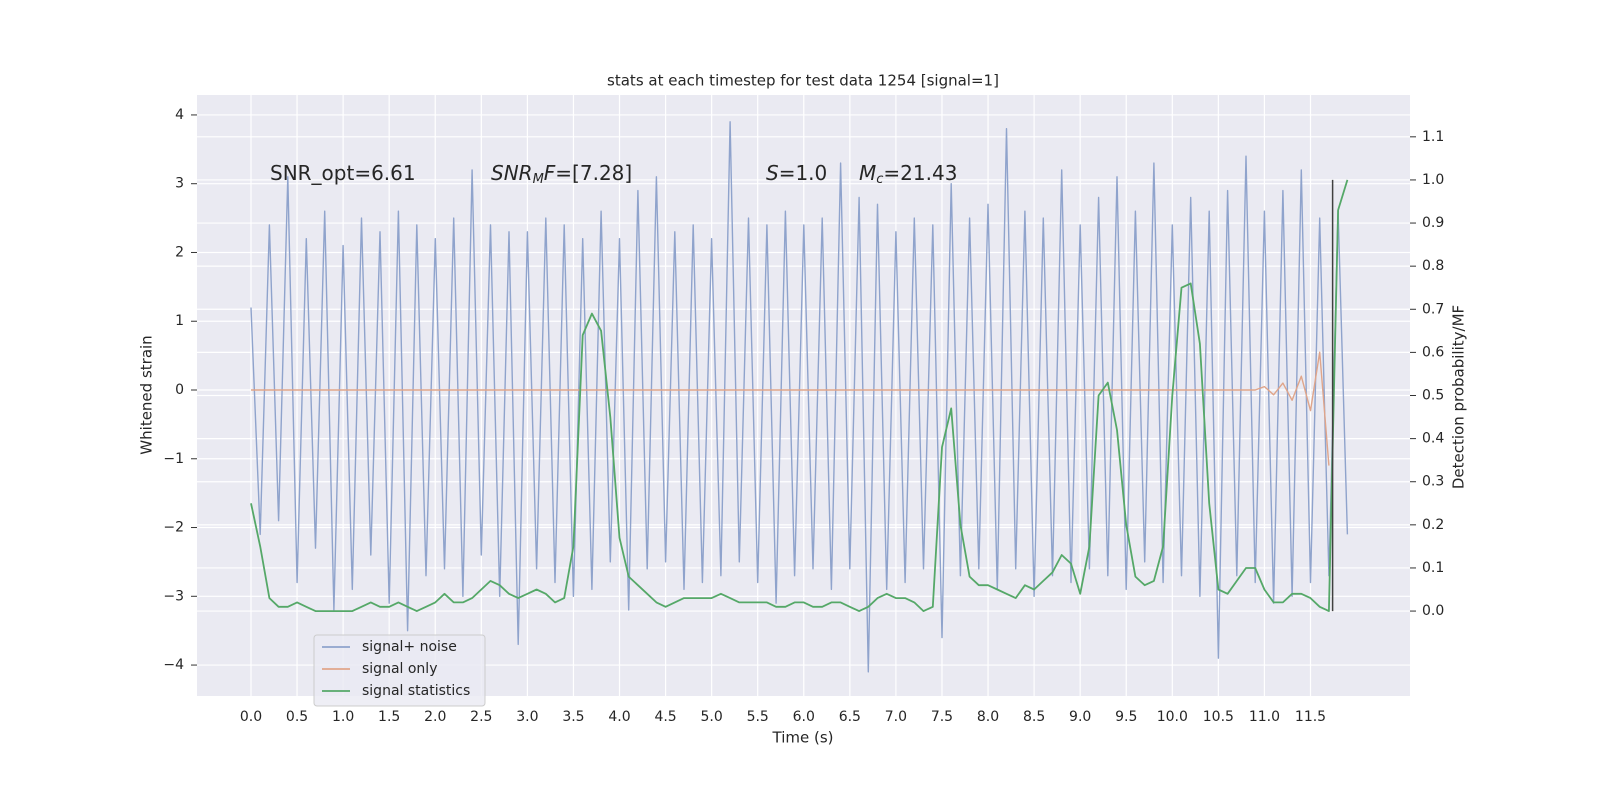 This screenshot has width=1600, height=804. Describe the element at coordinates (665, 717) in the screenshot. I see `x-tick-label: 4.5` at that location.